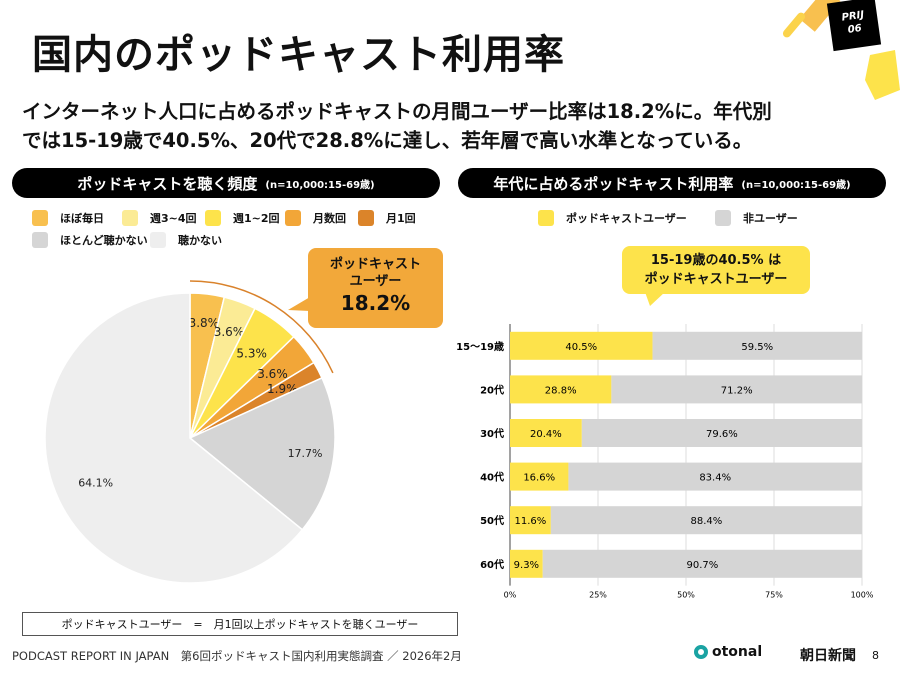 The image size is (900, 675). I want to click on pie-legend-item: ほぼ毎日, so click(68, 218).